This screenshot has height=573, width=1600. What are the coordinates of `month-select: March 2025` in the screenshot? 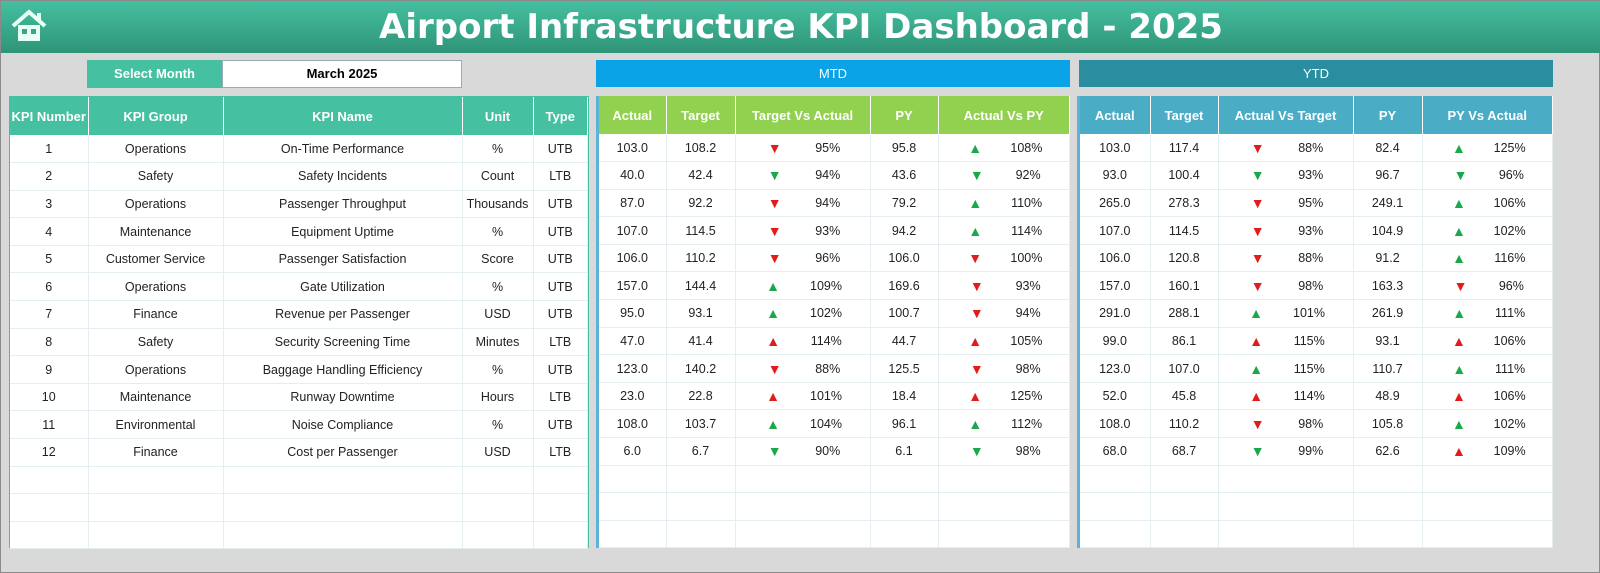 It's located at (342, 74).